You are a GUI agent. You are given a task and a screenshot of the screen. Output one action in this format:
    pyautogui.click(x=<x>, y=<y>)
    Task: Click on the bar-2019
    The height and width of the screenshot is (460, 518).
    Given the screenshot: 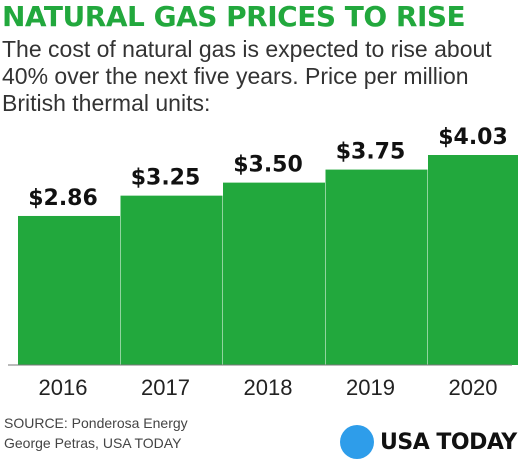 What is the action you would take?
    pyautogui.click(x=376, y=267)
    